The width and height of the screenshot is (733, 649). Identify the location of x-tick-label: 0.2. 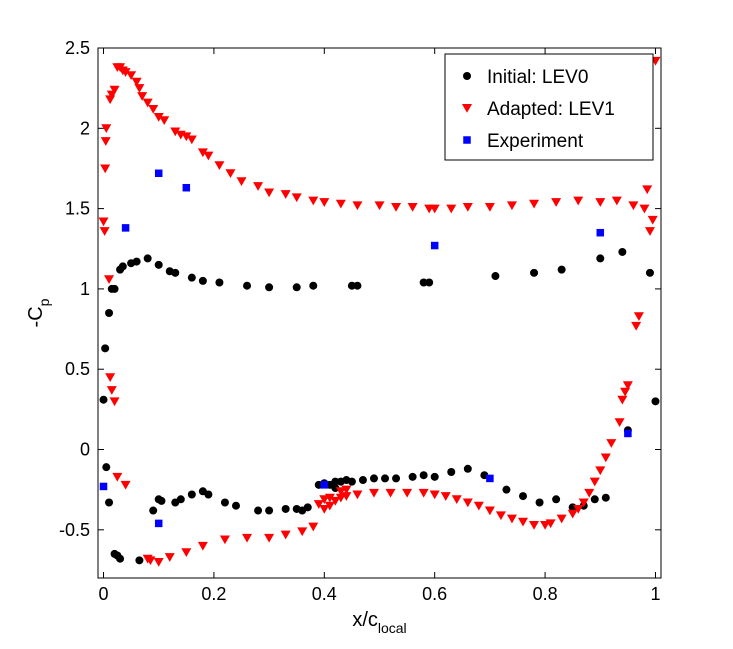
(213, 594).